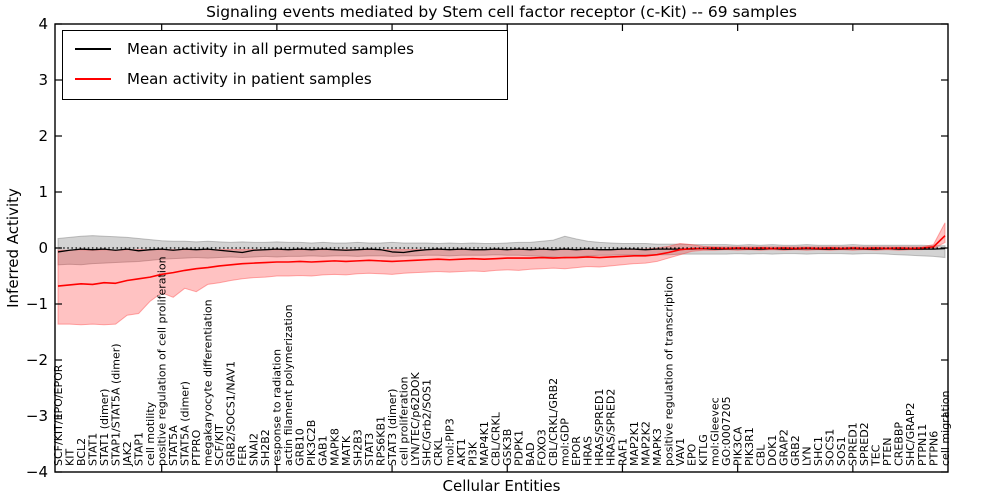 This screenshot has width=1000, height=500. Describe the element at coordinates (43, 80) in the screenshot. I see `y-tick-label: 3` at that location.